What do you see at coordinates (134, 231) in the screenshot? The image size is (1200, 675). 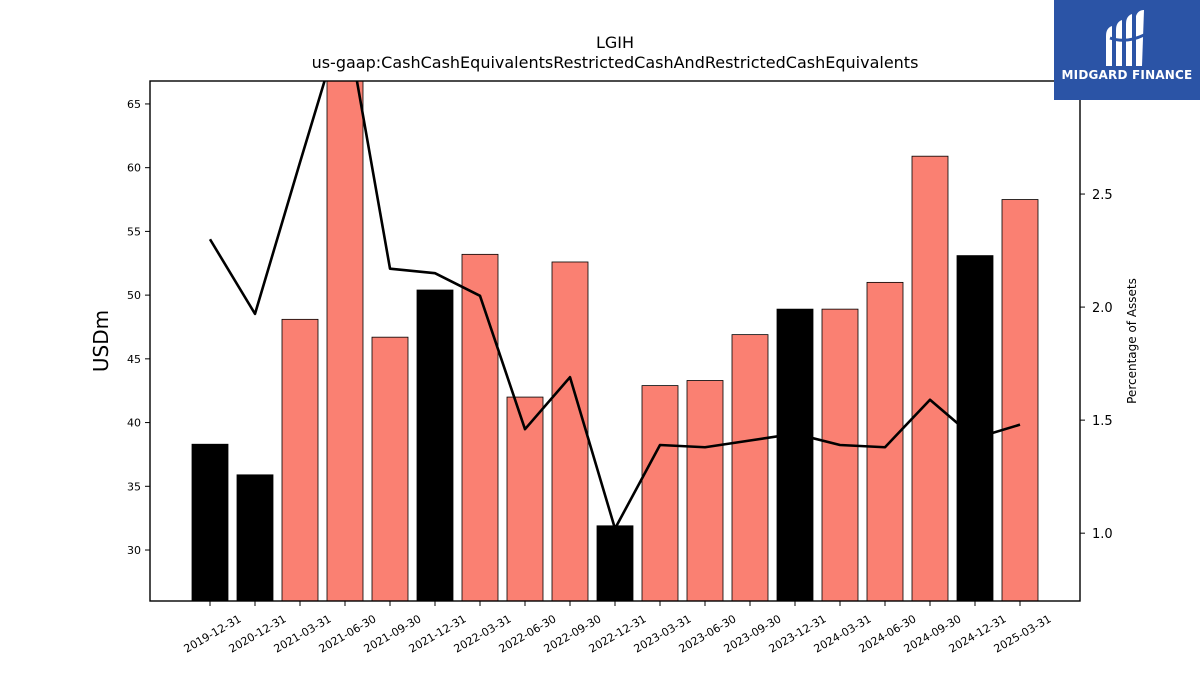 I see `y-tick-label: 55` at bounding box center [134, 231].